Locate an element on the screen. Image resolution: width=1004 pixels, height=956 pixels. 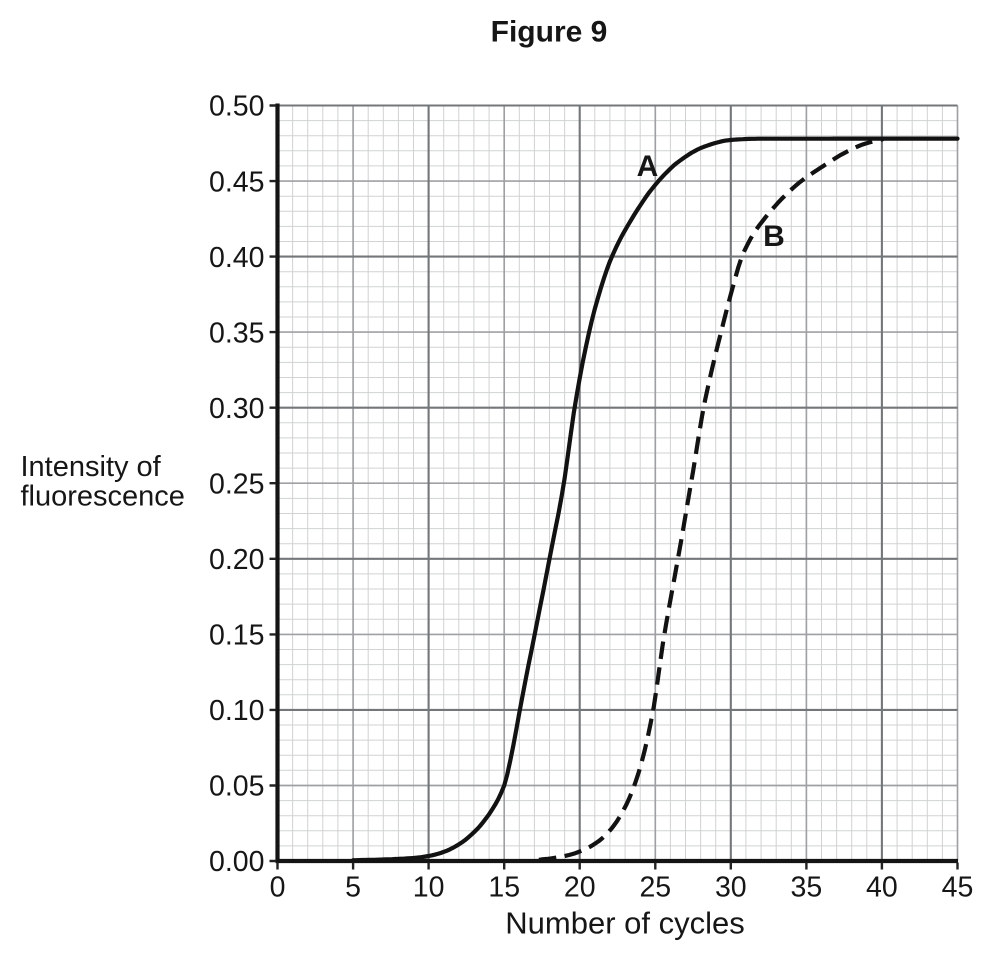
svg-text: B is located at coordinates (774, 236).